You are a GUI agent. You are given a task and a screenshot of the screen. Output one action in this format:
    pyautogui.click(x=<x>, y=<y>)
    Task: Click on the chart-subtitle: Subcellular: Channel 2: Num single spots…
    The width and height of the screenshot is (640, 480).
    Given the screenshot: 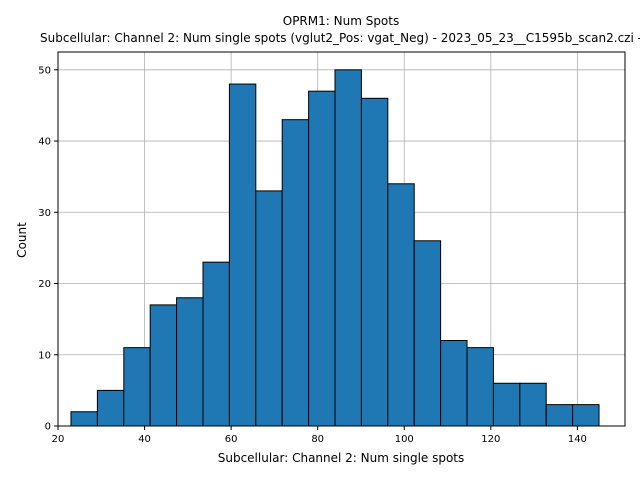 What is the action you would take?
    pyautogui.click(x=340, y=38)
    